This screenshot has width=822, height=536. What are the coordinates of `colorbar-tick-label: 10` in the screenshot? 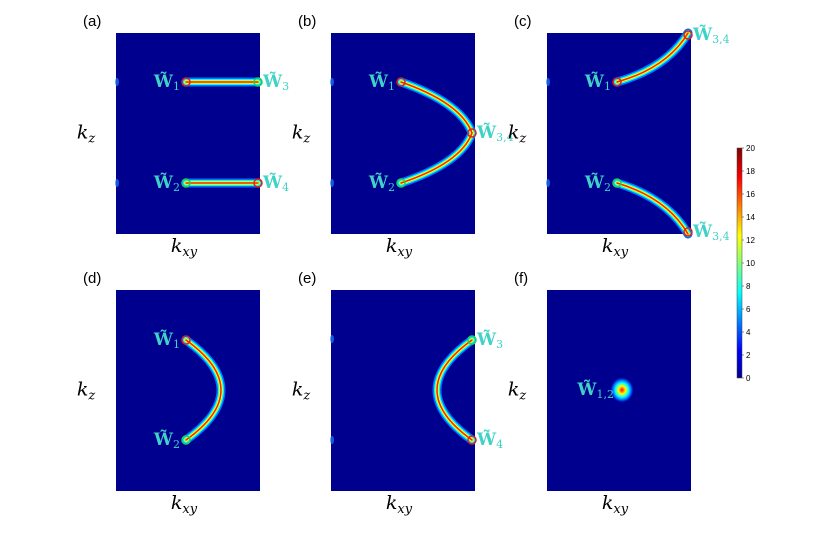 It's located at (750, 263).